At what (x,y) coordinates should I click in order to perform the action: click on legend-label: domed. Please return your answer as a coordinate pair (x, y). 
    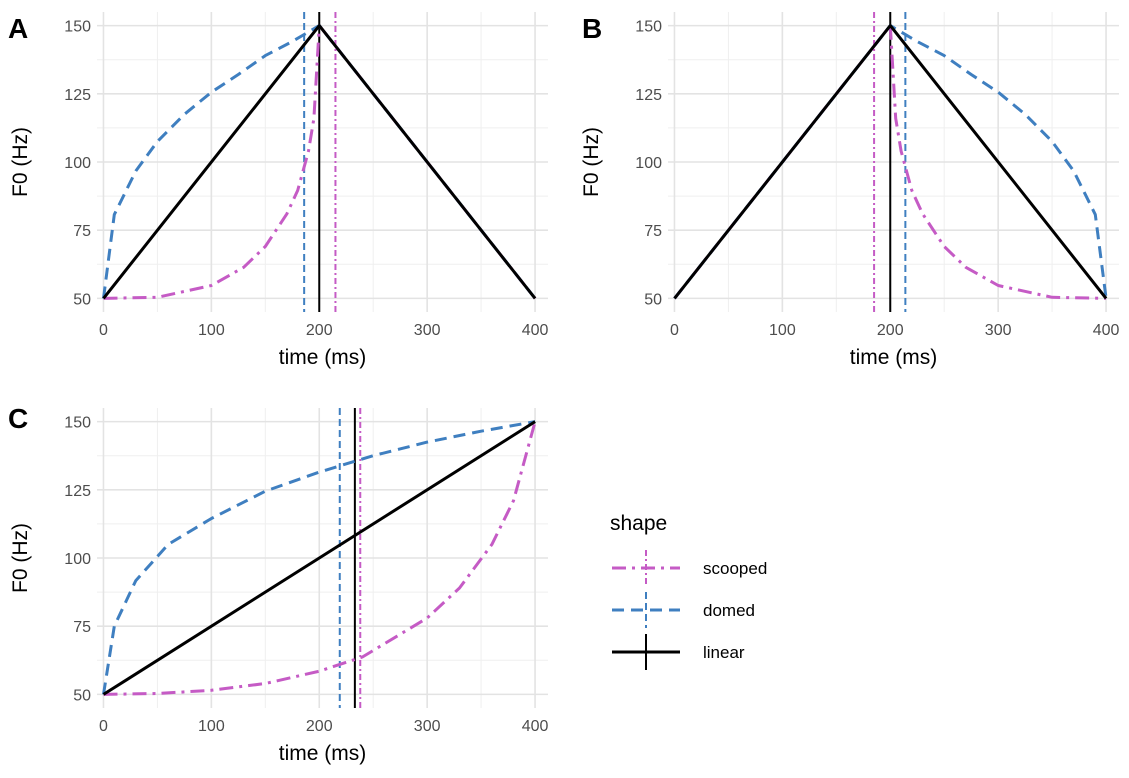
    Looking at the image, I should click on (729, 610).